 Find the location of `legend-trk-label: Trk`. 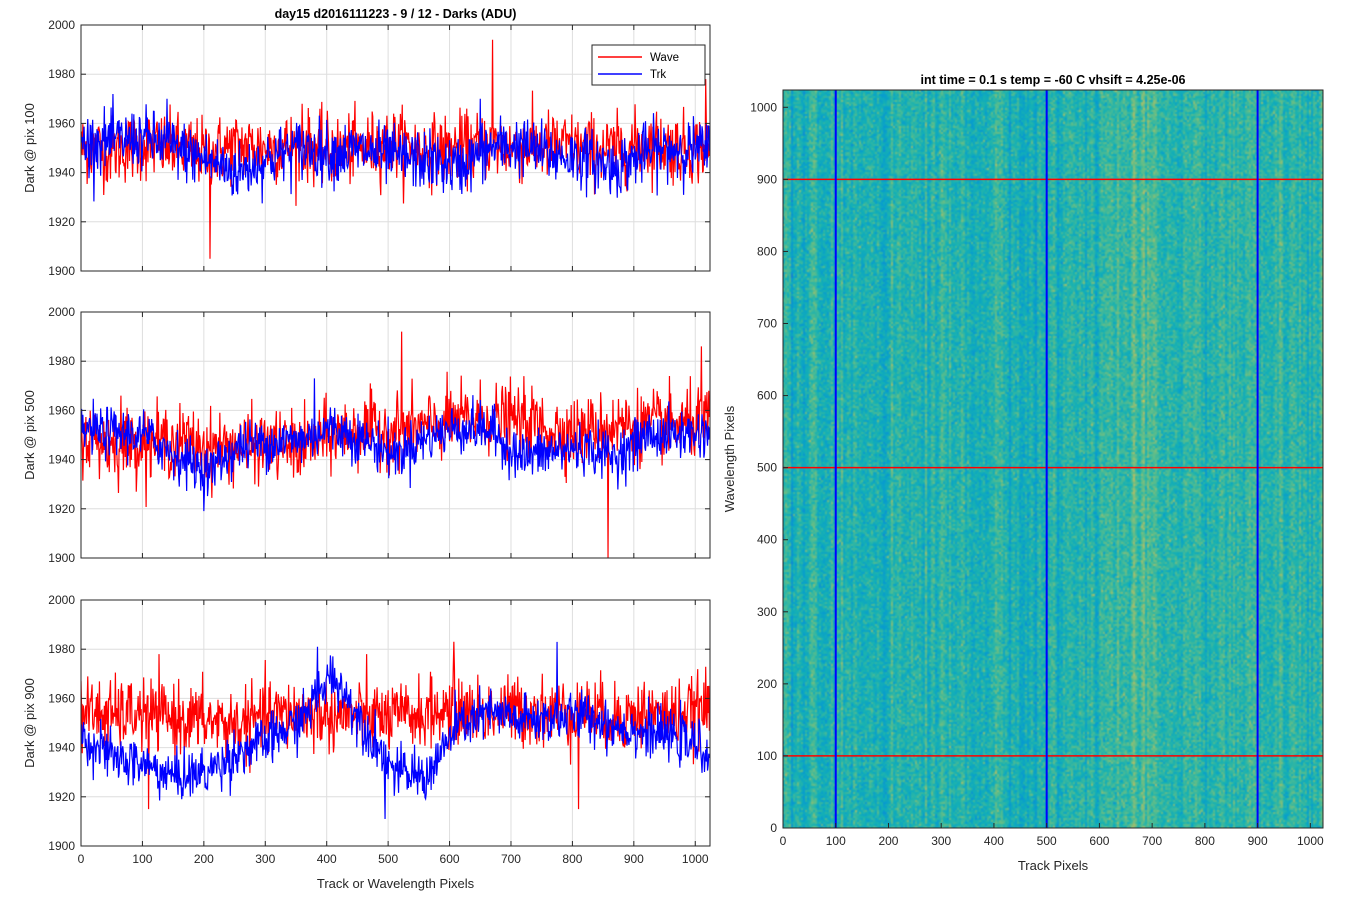

legend-trk-label: Trk is located at coordinates (658, 75).